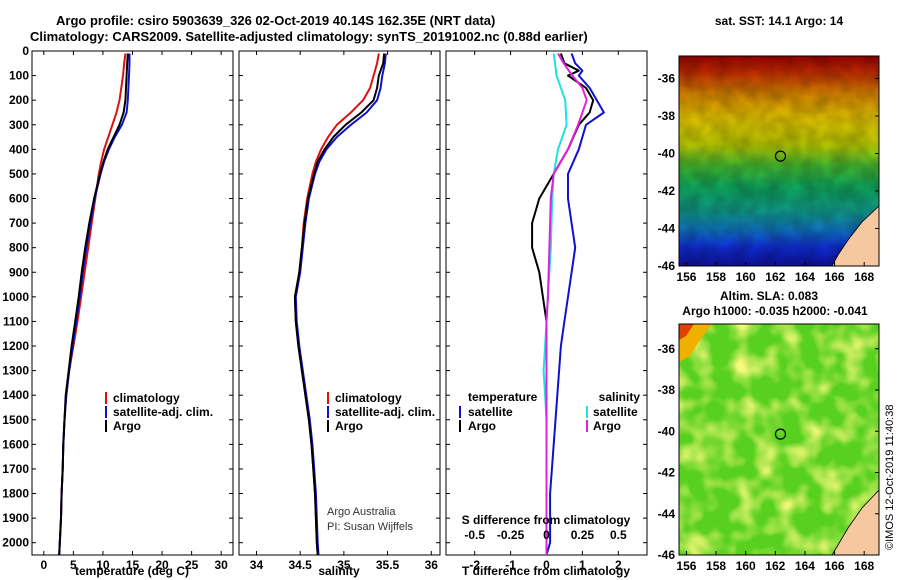  I want to click on sst-map-title: sat. SST: 14.1 Argo: 14, so click(779, 21).